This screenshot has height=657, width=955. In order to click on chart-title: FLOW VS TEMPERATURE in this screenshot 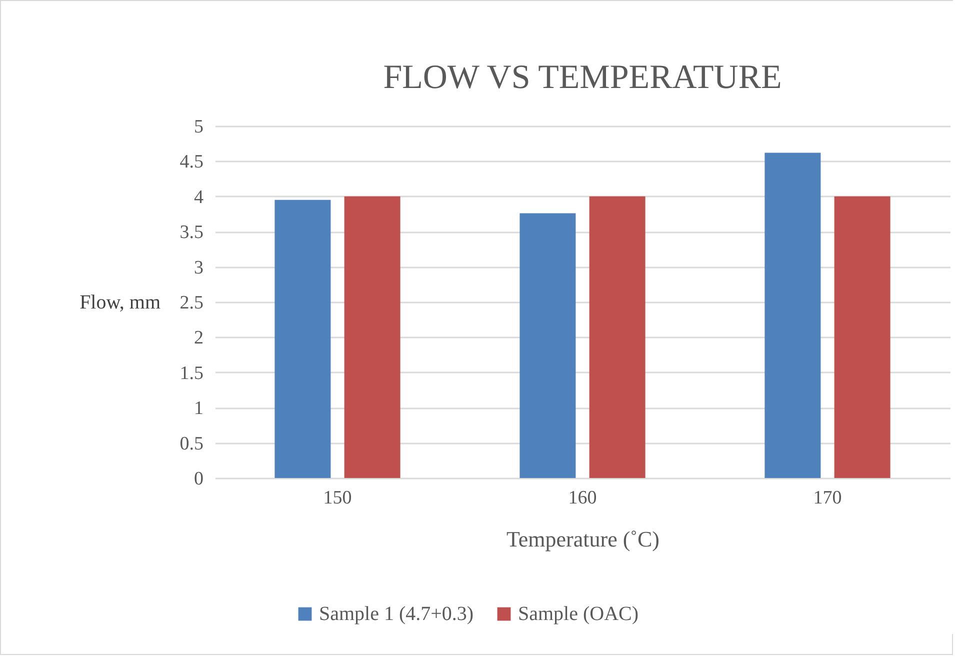, I will do `click(582, 77)`.